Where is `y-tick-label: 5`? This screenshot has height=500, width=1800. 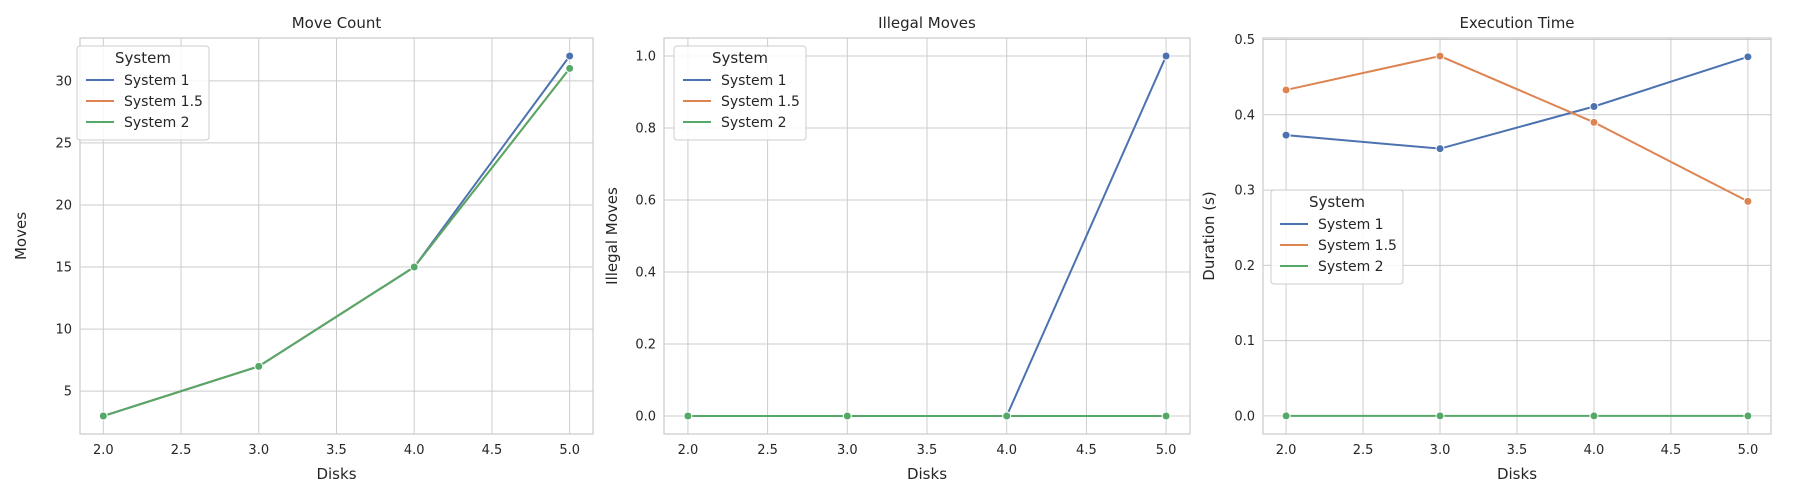
y-tick-label: 5 is located at coordinates (68, 392).